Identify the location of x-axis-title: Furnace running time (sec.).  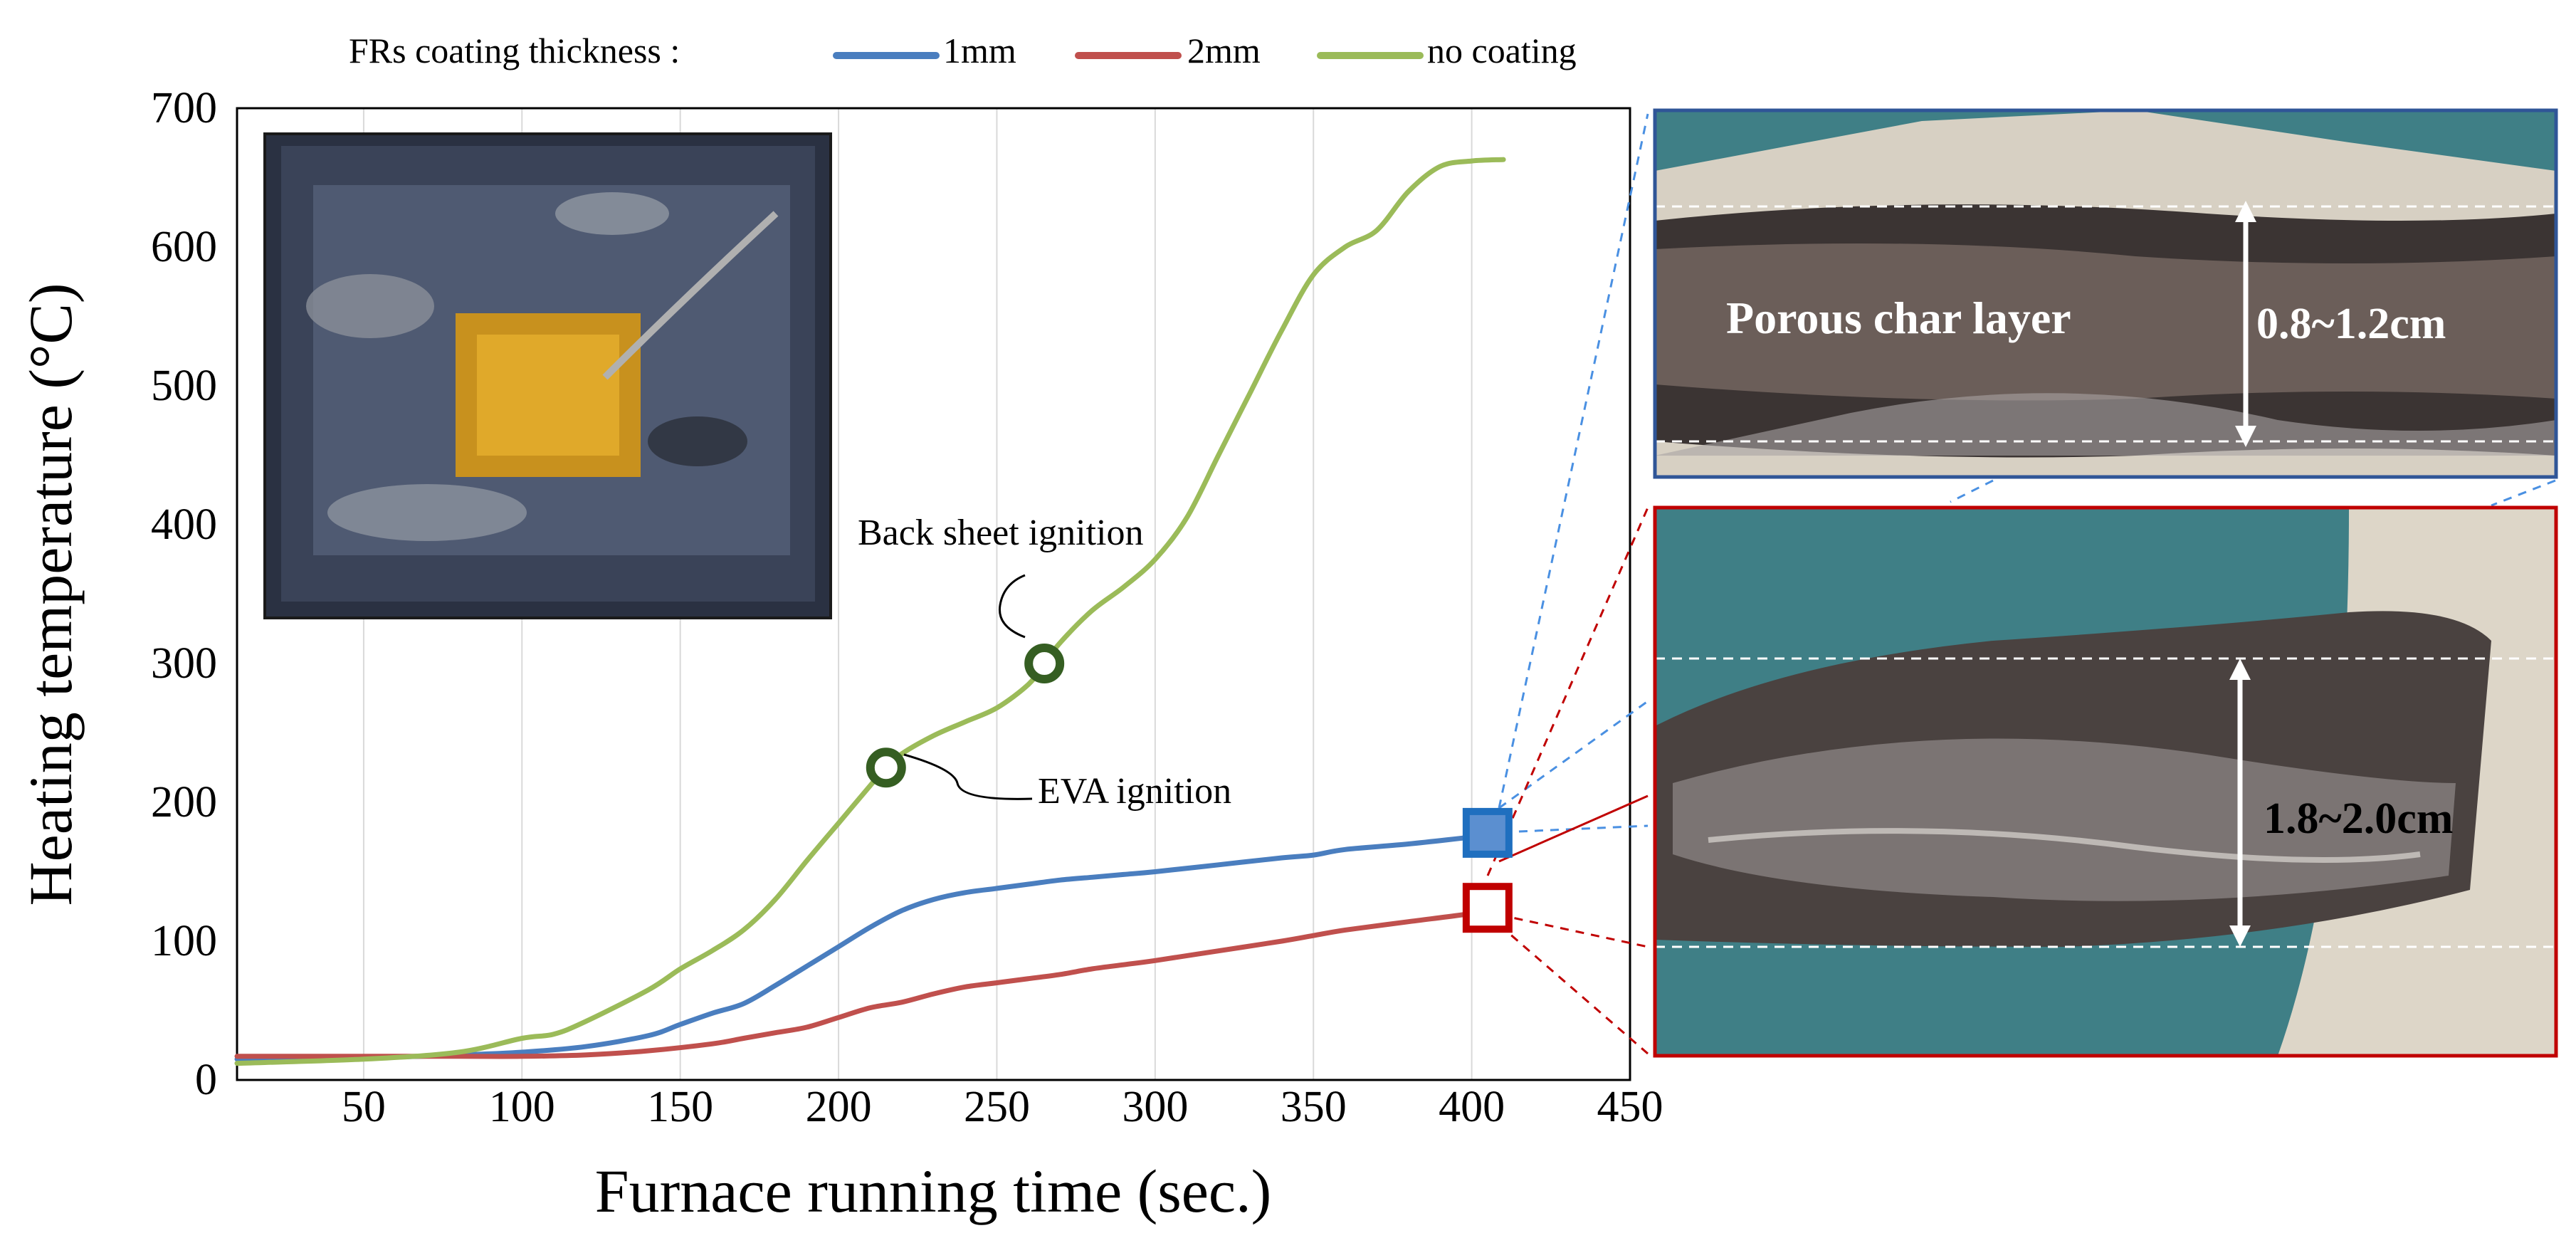
(933, 1191).